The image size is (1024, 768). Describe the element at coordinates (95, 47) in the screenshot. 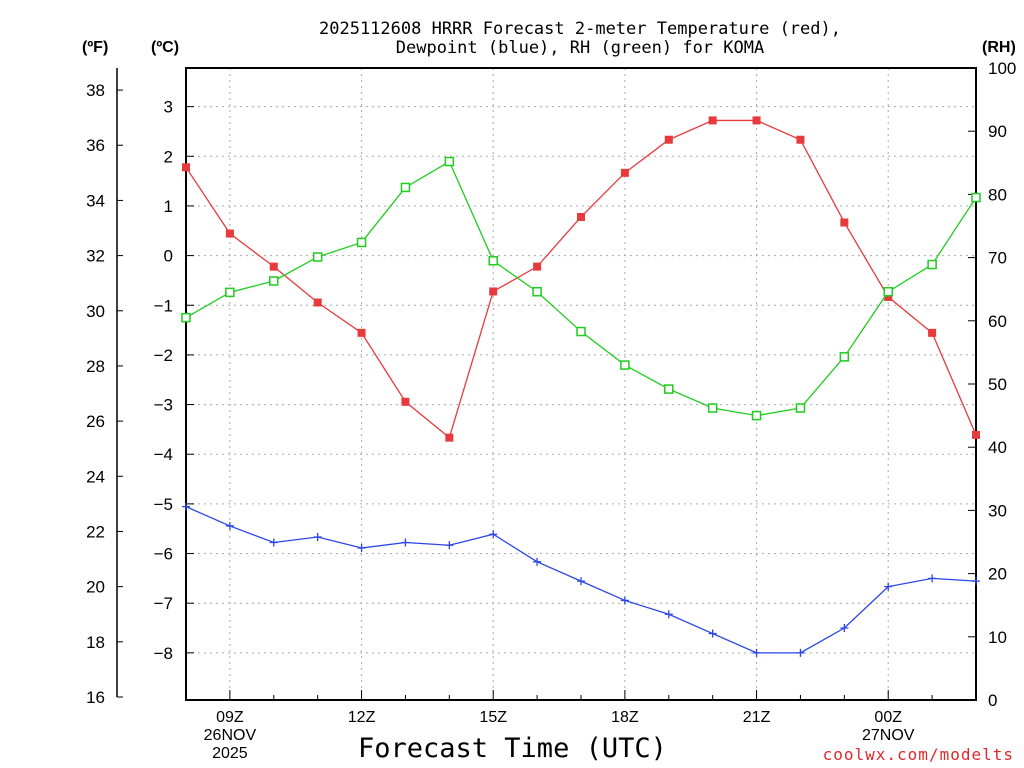

I see `fahrenheit-unit-label: (ºF)` at that location.